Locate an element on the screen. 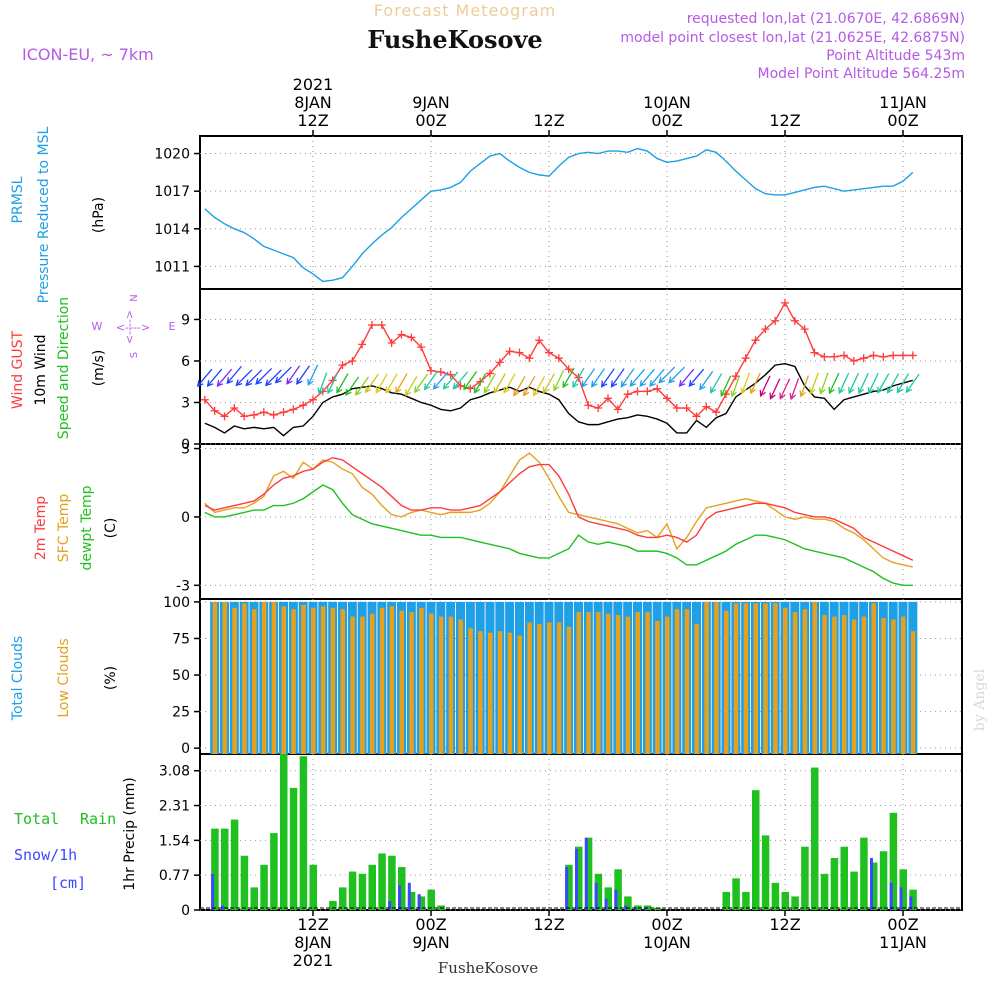 The width and height of the screenshot is (1000, 1004). time-label-bottom: 9JAN is located at coordinates (431, 942).